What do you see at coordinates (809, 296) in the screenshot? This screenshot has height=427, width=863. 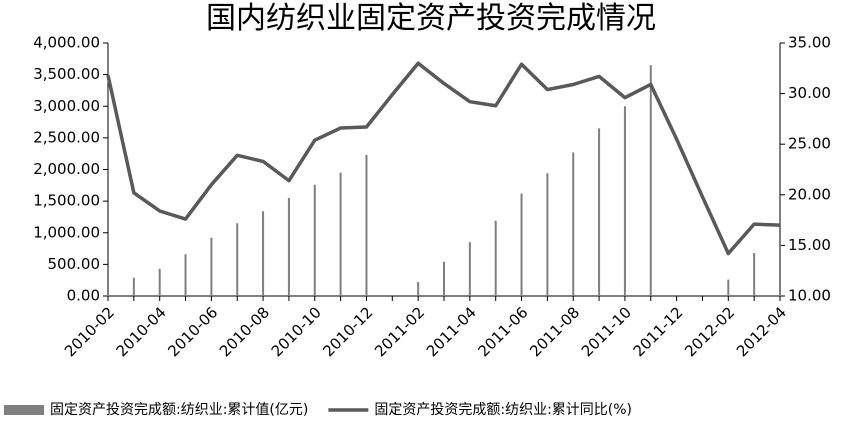 I see `y2-tick-label: 10.00` at bounding box center [809, 296].